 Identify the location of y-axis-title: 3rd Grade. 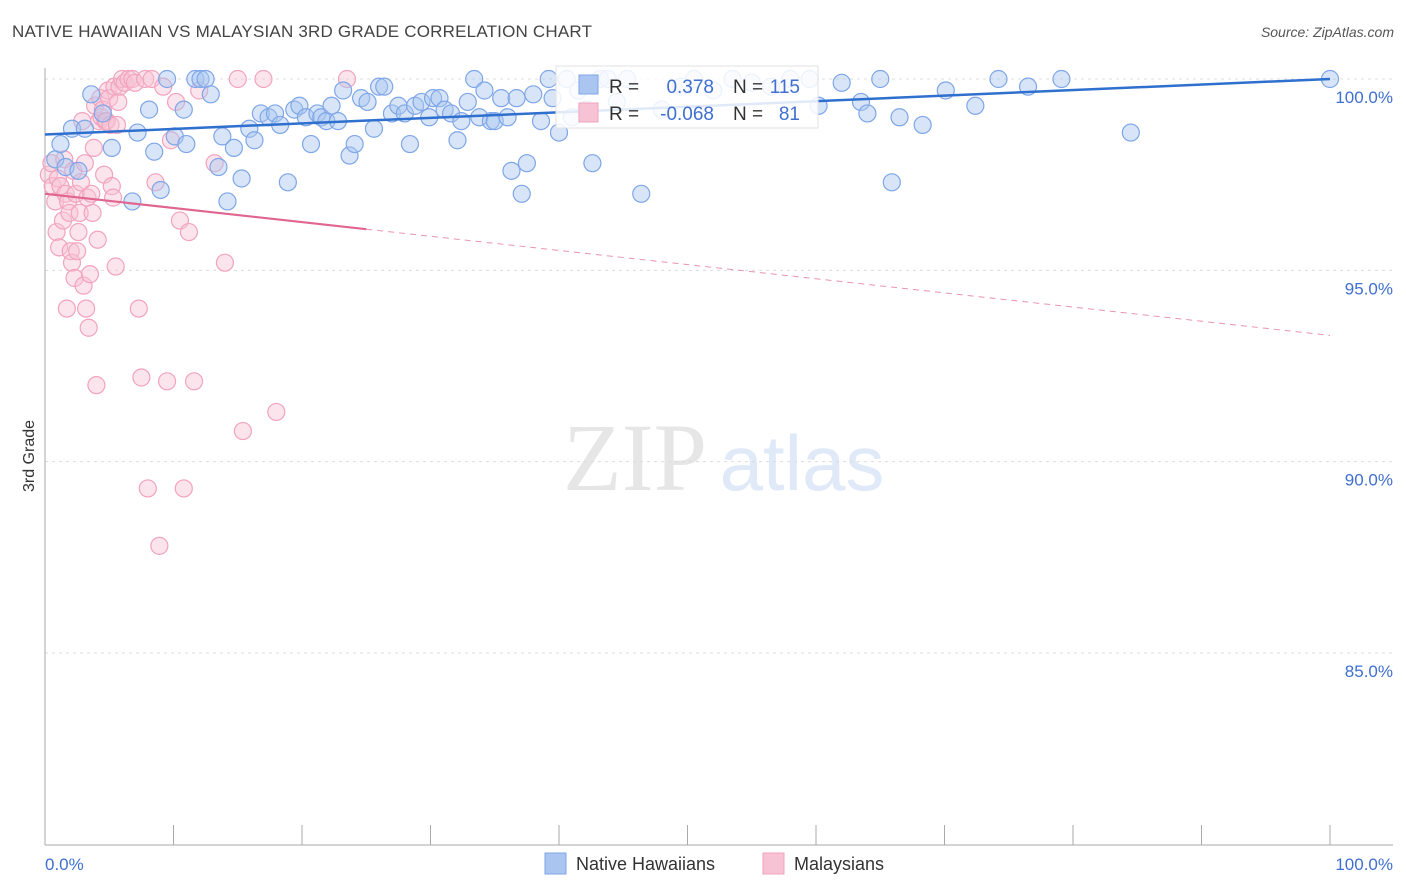
(29, 456).